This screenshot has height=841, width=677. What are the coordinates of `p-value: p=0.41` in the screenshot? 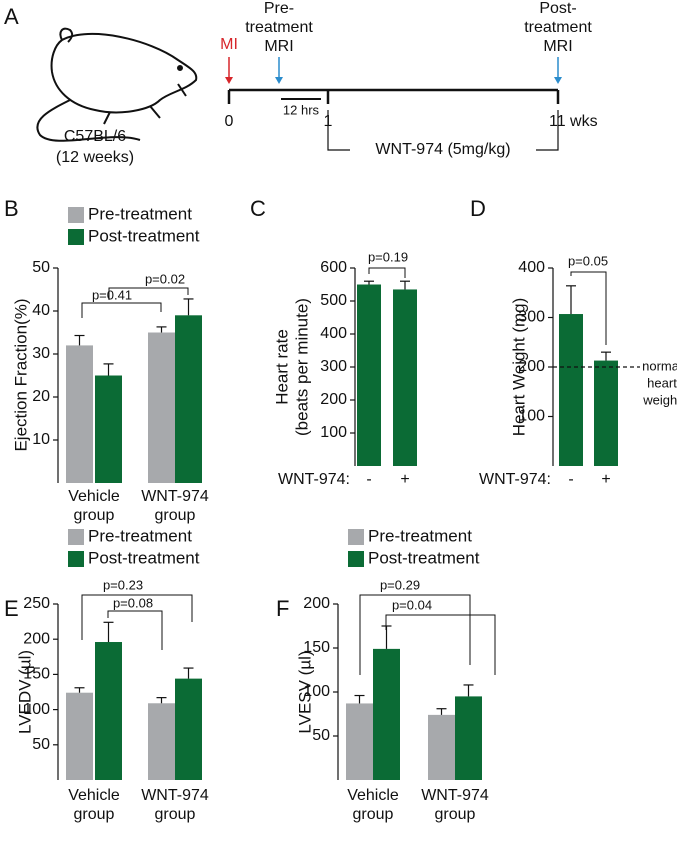 It's located at (112, 294).